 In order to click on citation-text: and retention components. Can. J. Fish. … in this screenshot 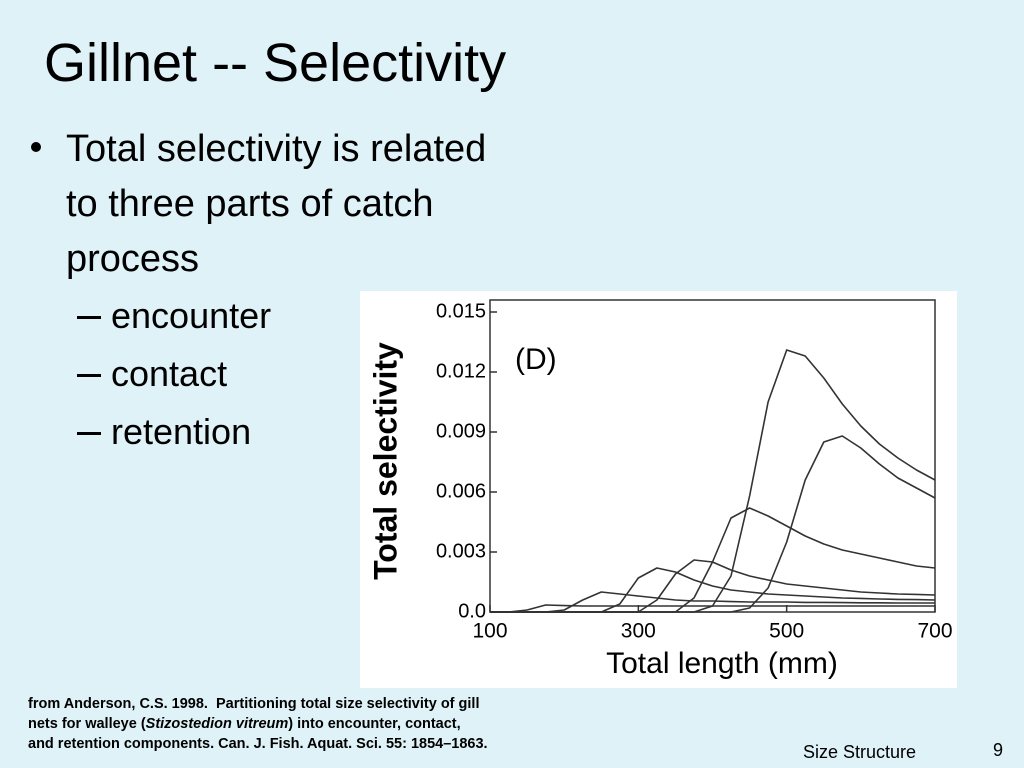, I will do `click(258, 744)`.